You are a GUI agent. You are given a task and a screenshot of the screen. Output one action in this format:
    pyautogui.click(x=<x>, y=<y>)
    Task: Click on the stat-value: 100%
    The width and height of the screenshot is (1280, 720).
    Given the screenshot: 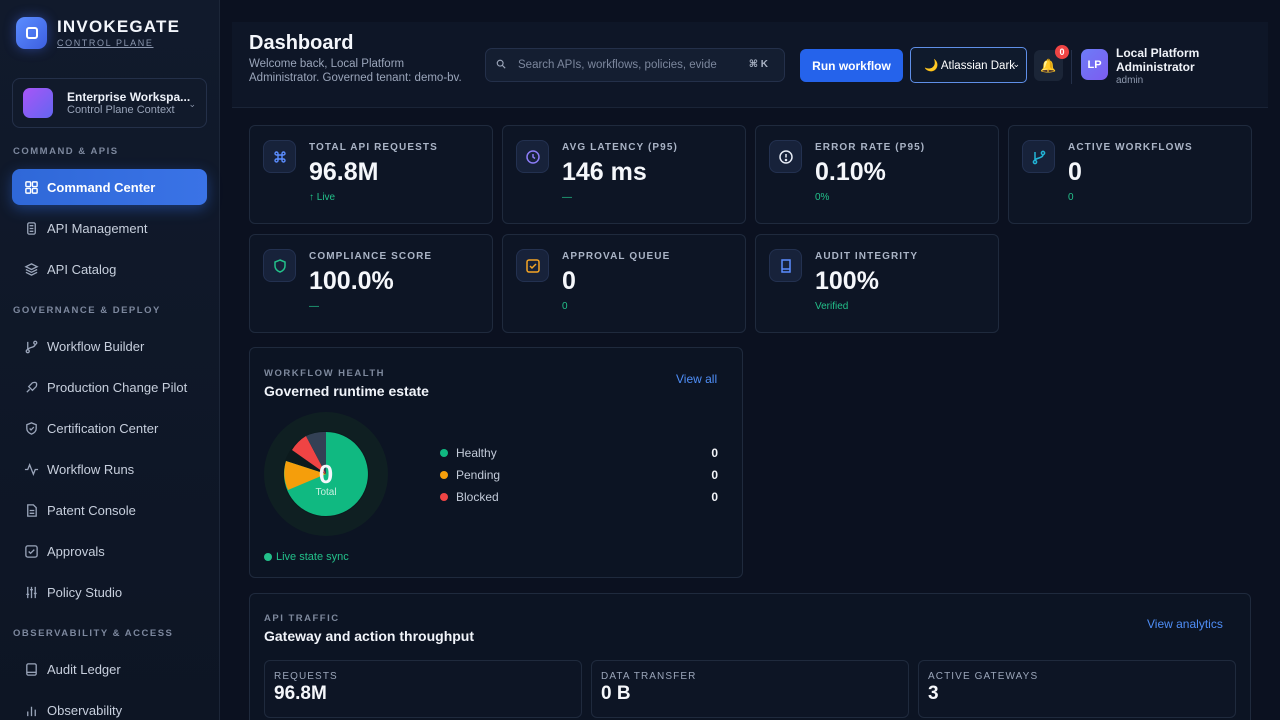 What is the action you would take?
    pyautogui.click(x=847, y=281)
    